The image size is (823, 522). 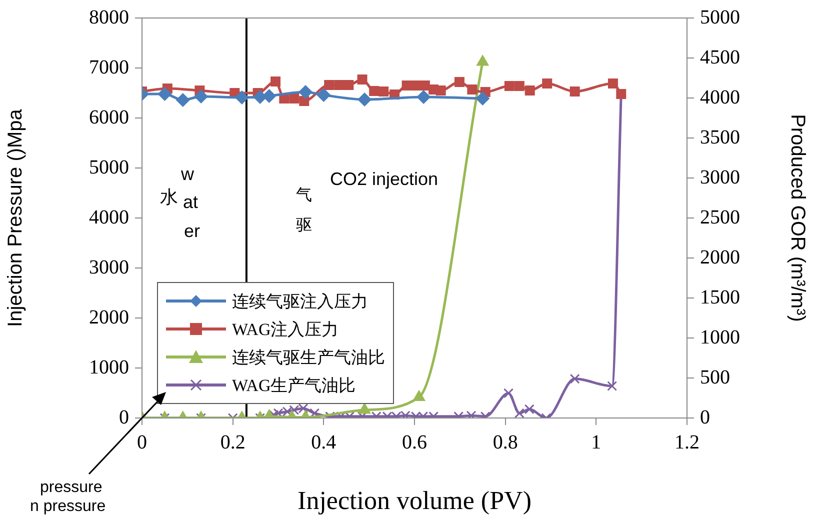 What do you see at coordinates (15, 217) in the screenshot?
I see `y-axis-title: Injection Pressure ()Mpa` at bounding box center [15, 217].